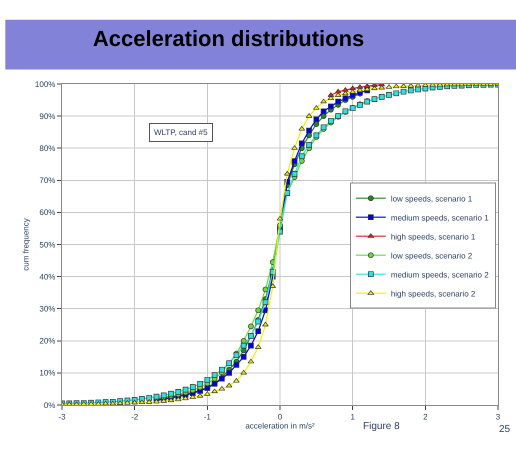 The image size is (516, 449). What do you see at coordinates (381, 426) in the screenshot?
I see `caption: Figure 8` at bounding box center [381, 426].